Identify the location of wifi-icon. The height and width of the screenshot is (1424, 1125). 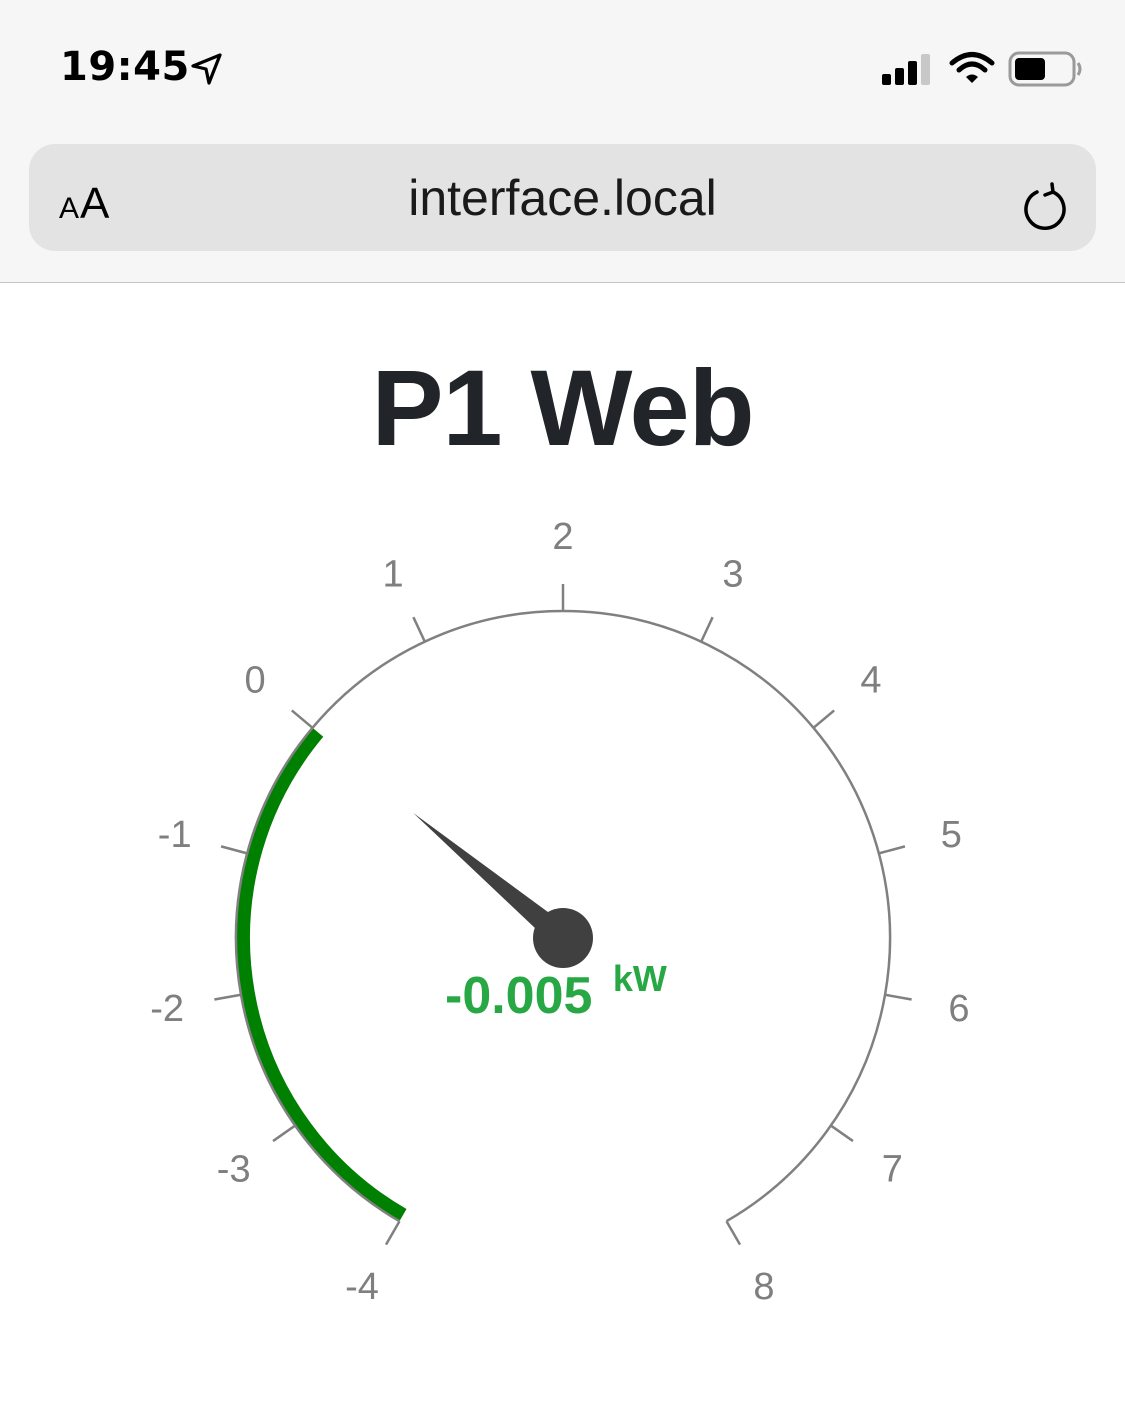
(972, 67).